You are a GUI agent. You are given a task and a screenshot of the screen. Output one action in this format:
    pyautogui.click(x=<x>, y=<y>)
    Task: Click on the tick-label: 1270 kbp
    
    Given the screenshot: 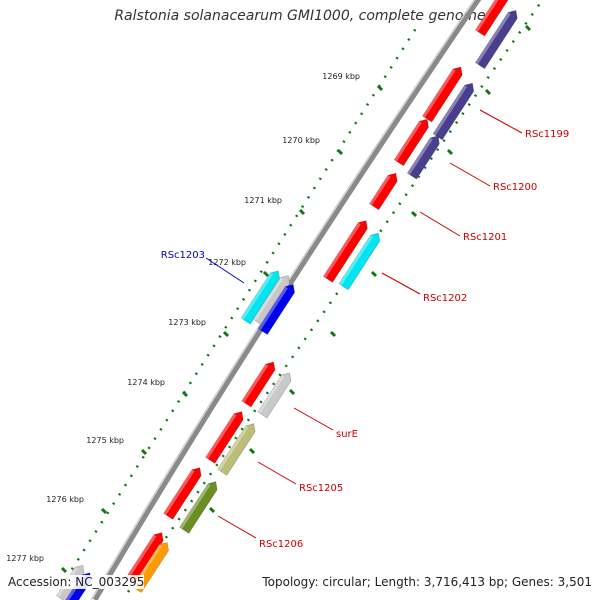 What is the action you would take?
    pyautogui.click(x=301, y=140)
    